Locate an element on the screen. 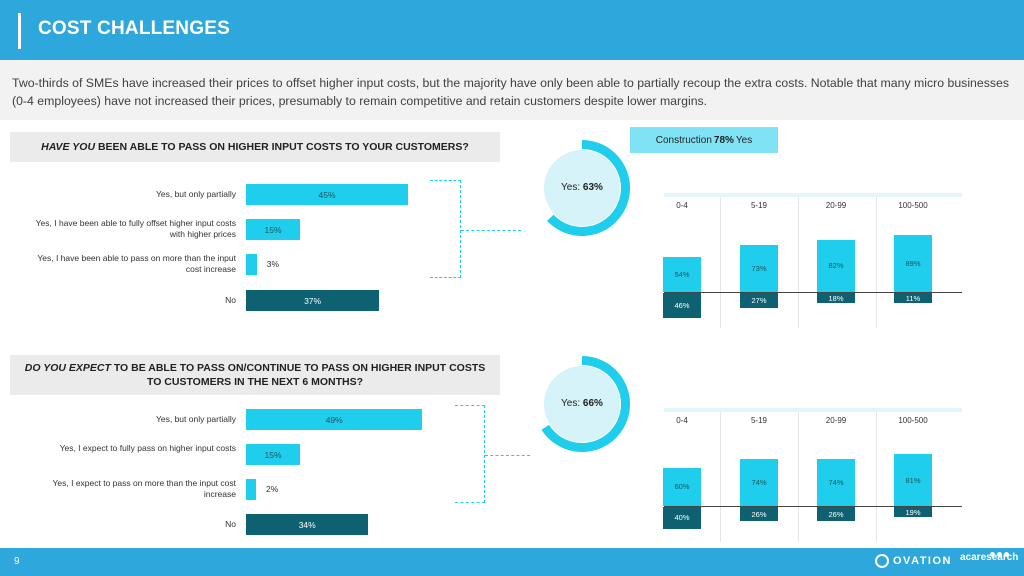 This screenshot has height=576, width=1024. q2-donut is located at coordinates (585, 404).